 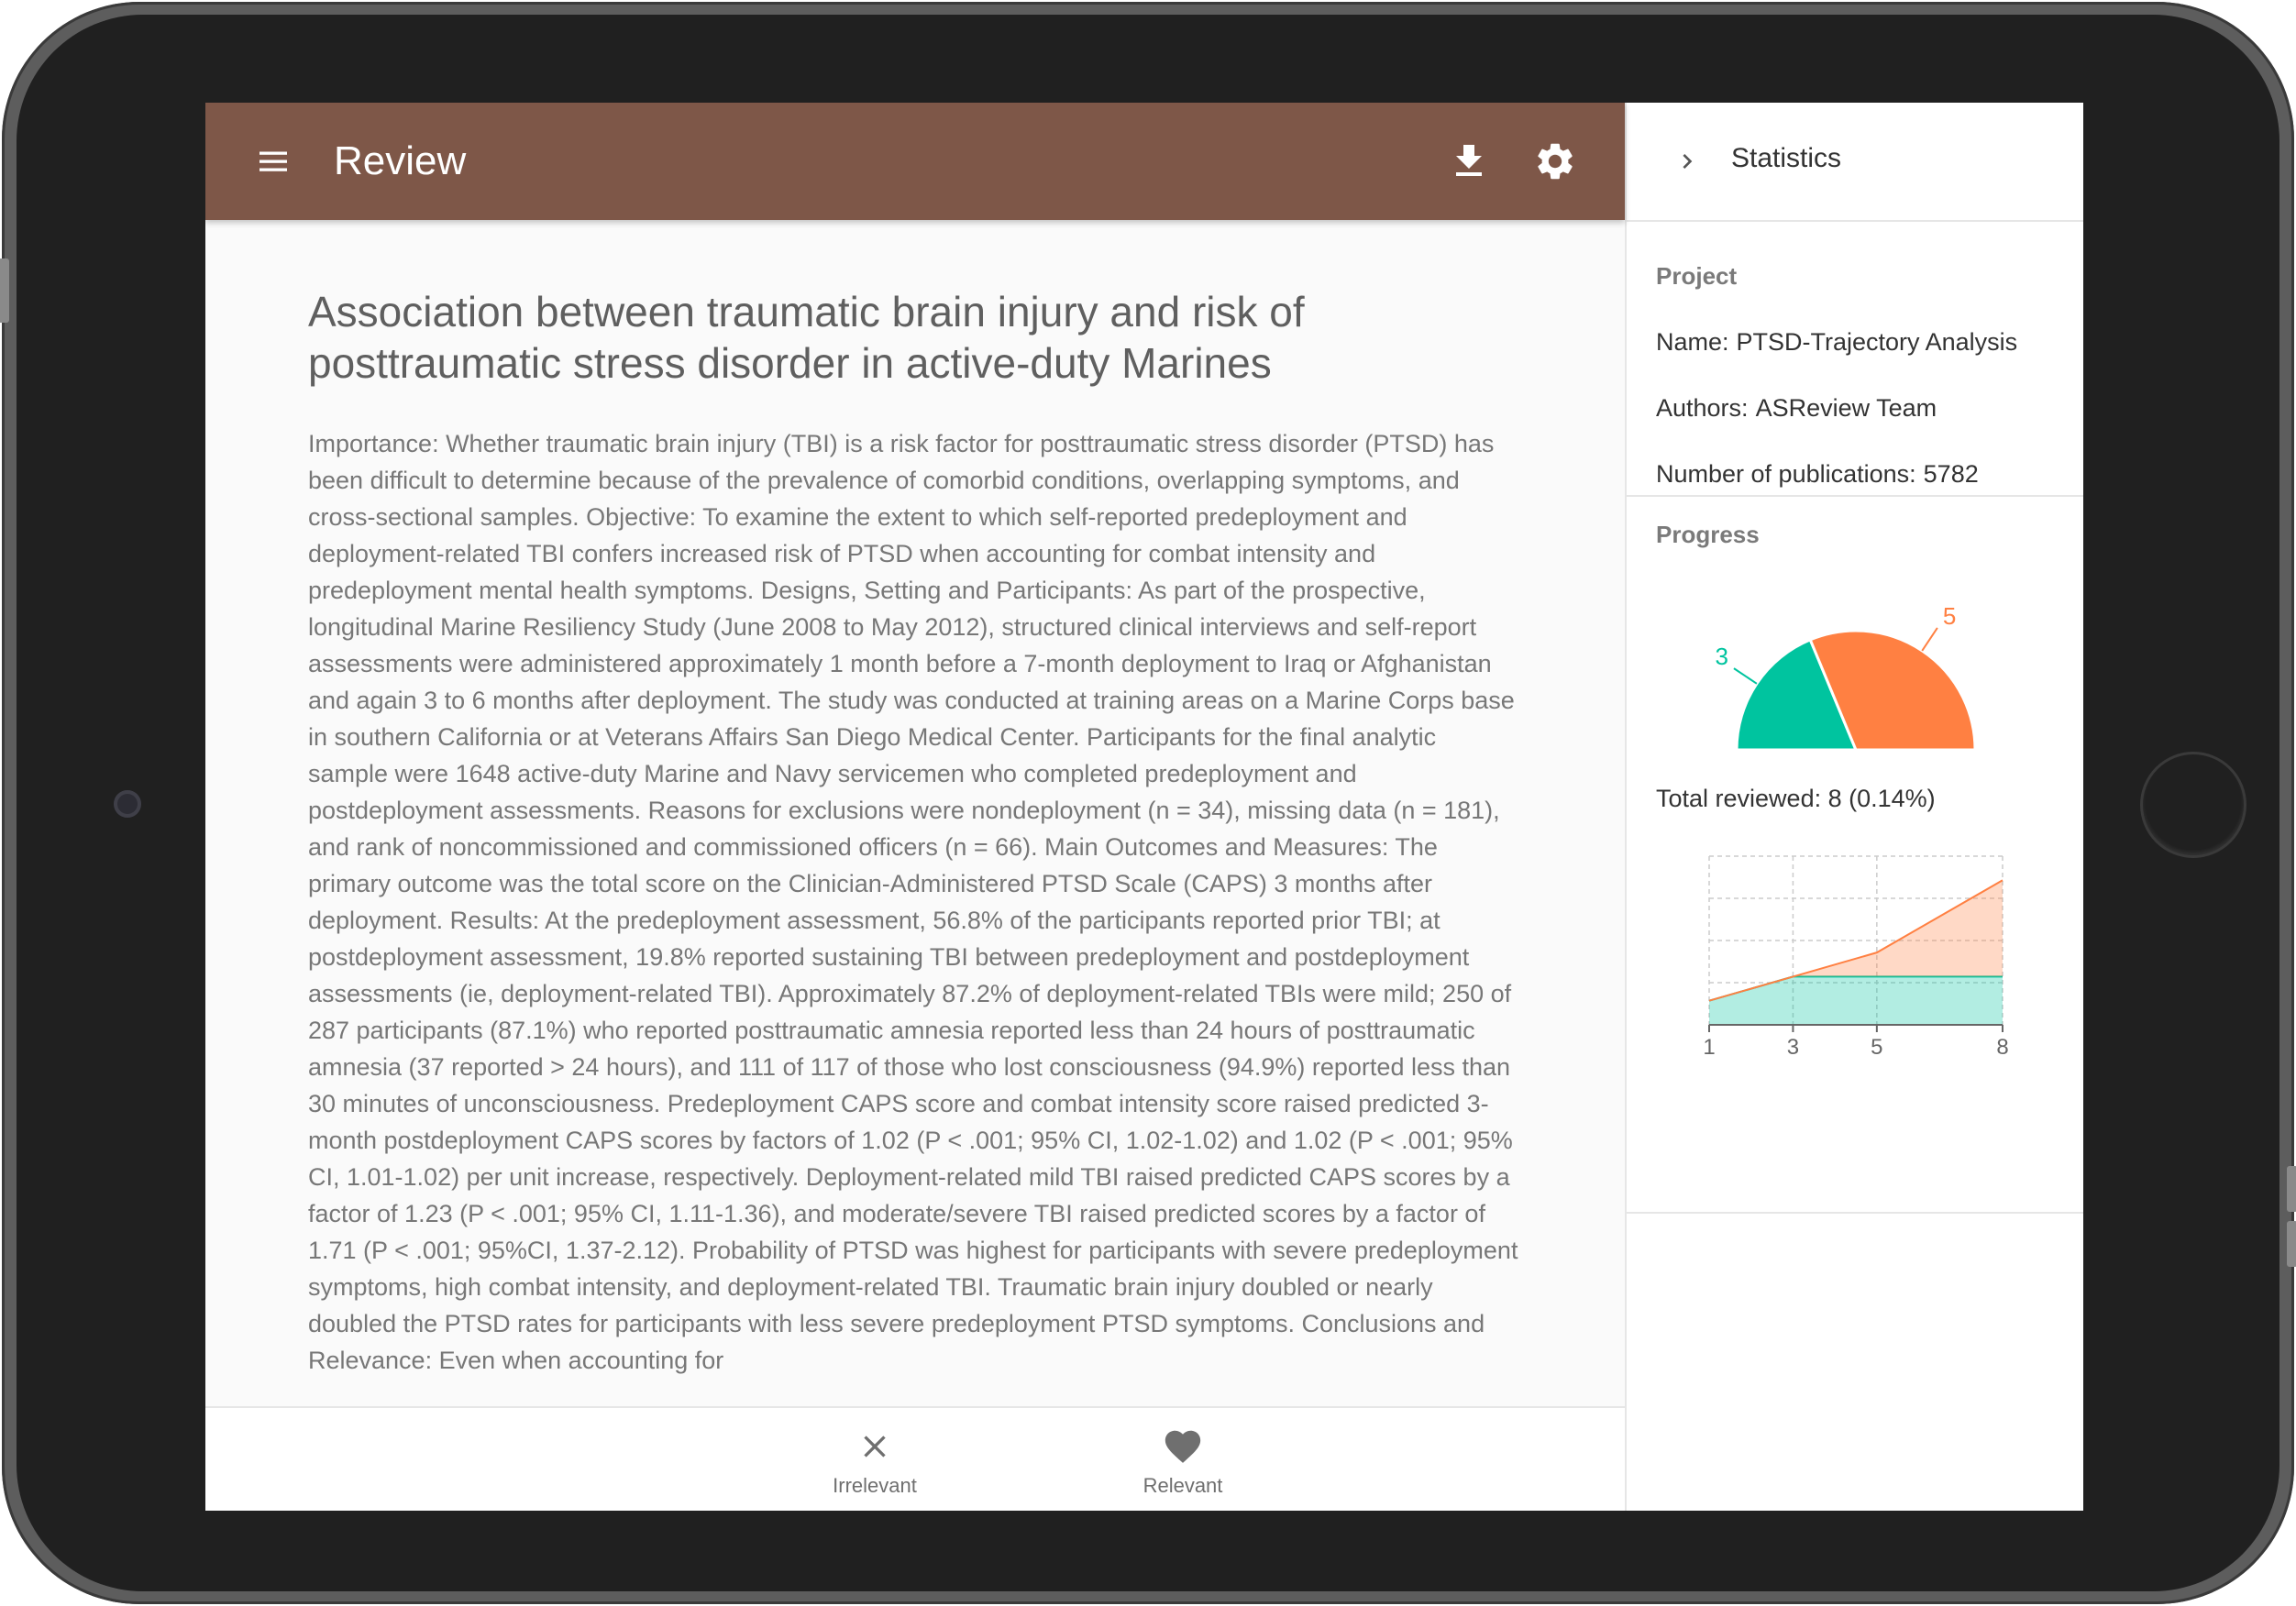 What do you see at coordinates (2291, 1189) in the screenshot?
I see `side-button-right-top` at bounding box center [2291, 1189].